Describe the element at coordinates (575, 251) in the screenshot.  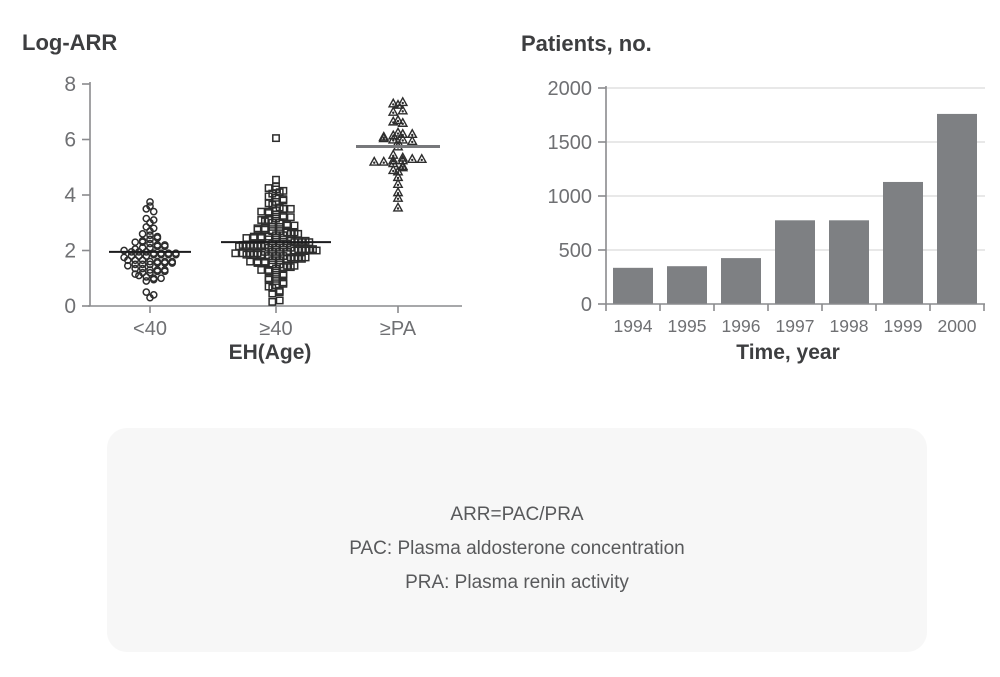
I see `y-tick-label: 500` at that location.